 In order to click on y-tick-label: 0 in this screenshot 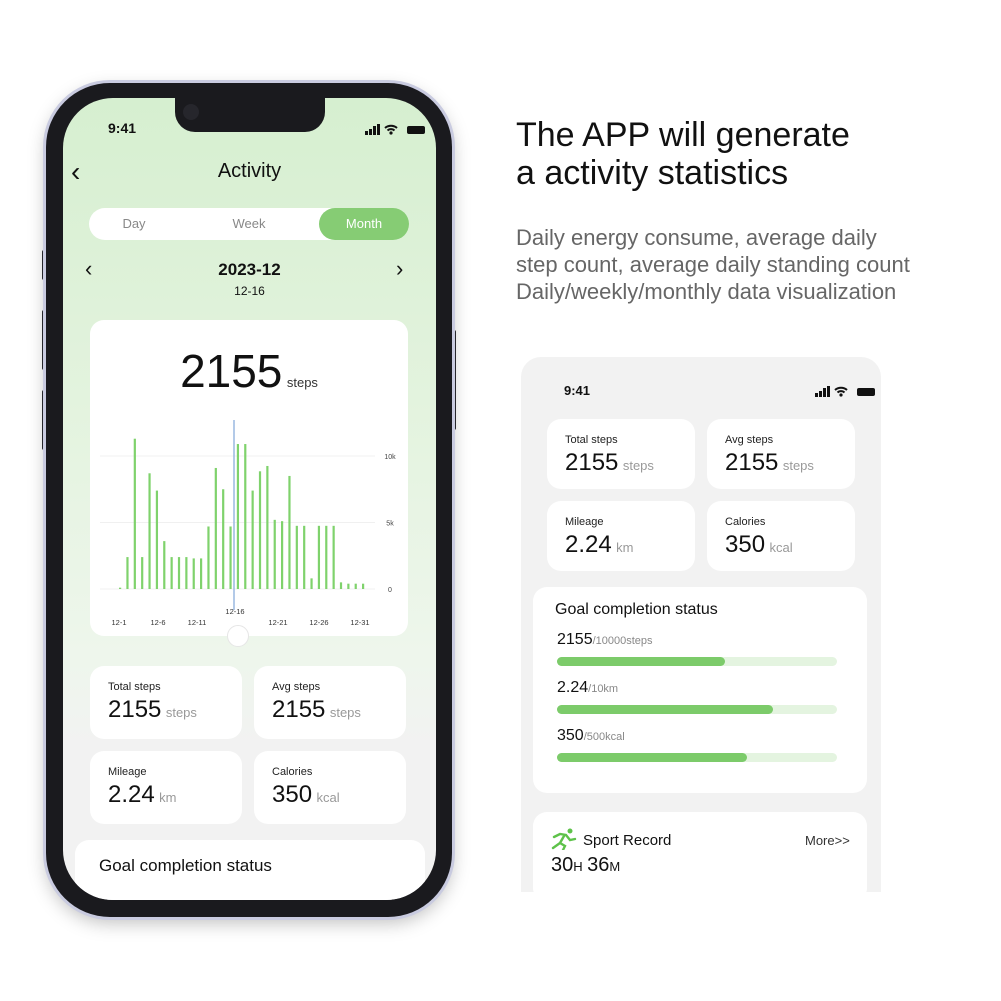, I will do `click(390, 590)`.